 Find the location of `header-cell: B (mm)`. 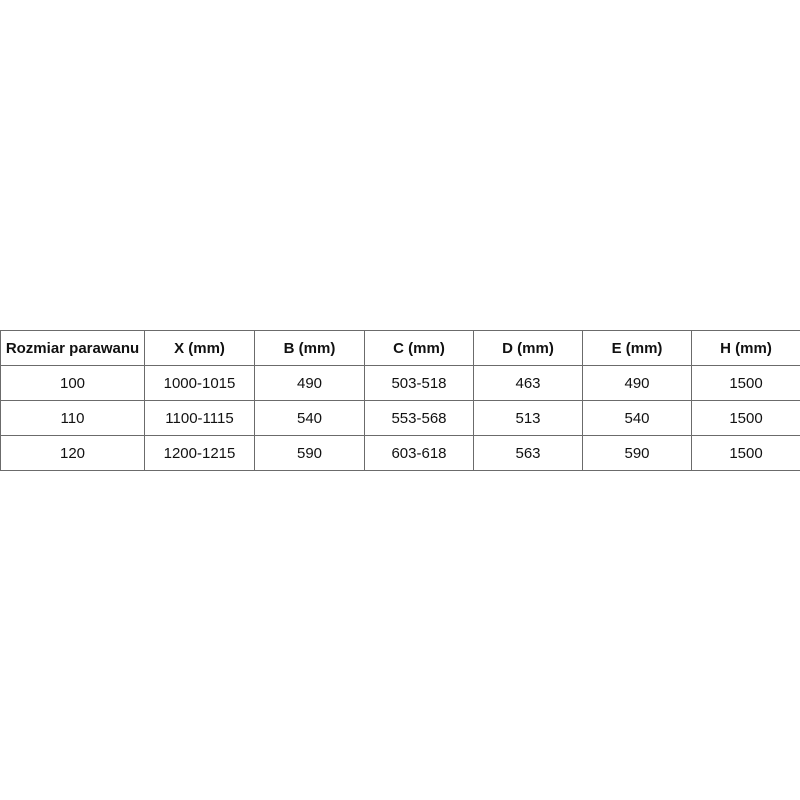

header-cell: B (mm) is located at coordinates (309, 348).